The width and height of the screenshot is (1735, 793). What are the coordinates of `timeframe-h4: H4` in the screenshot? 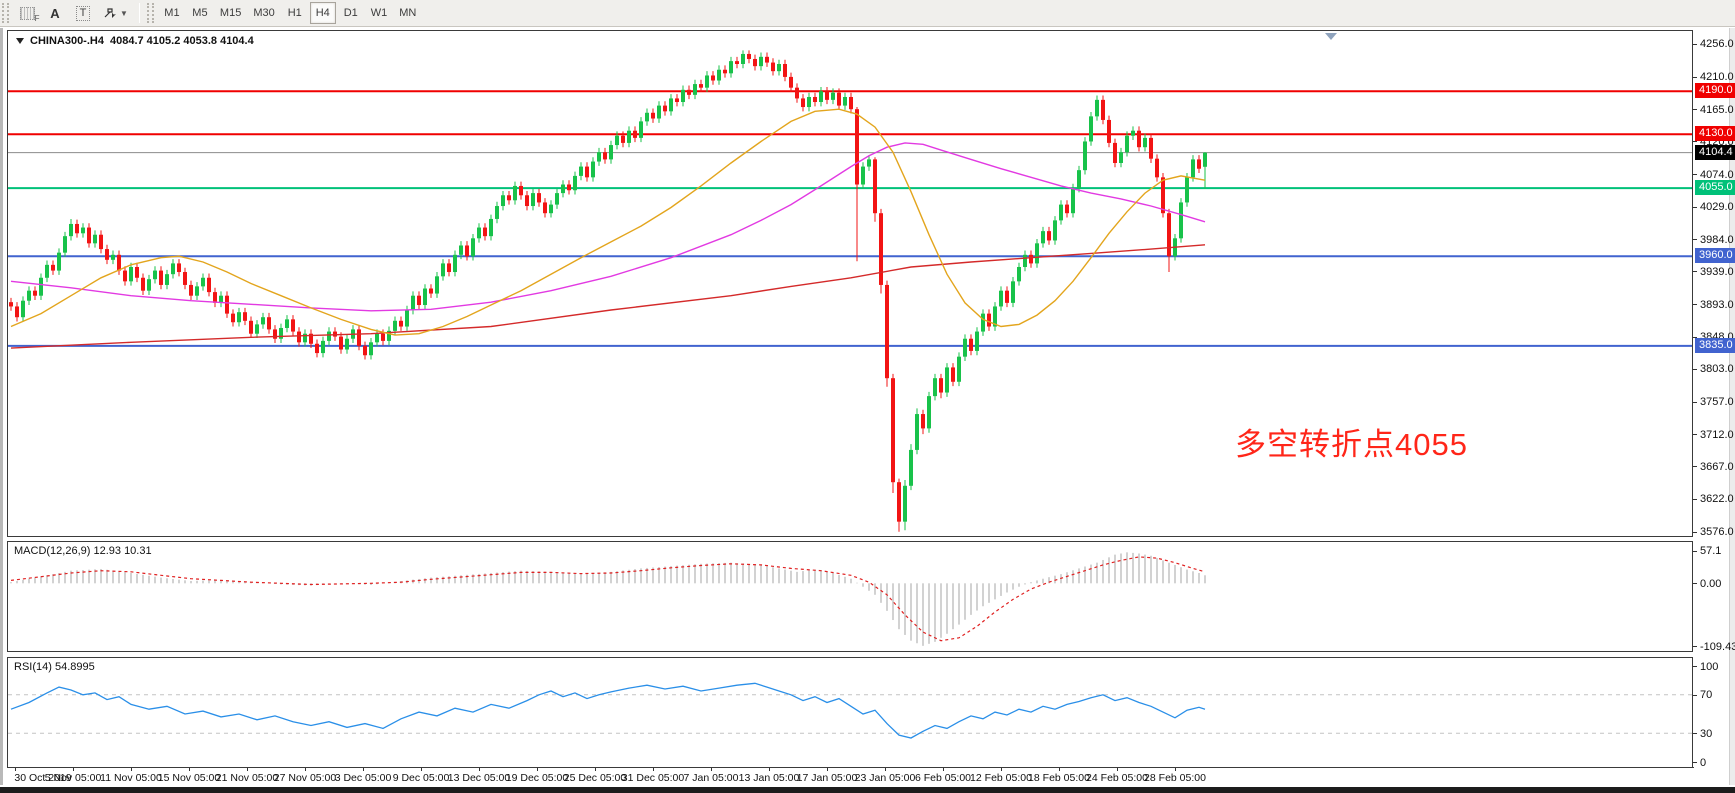 It's located at (322, 13).